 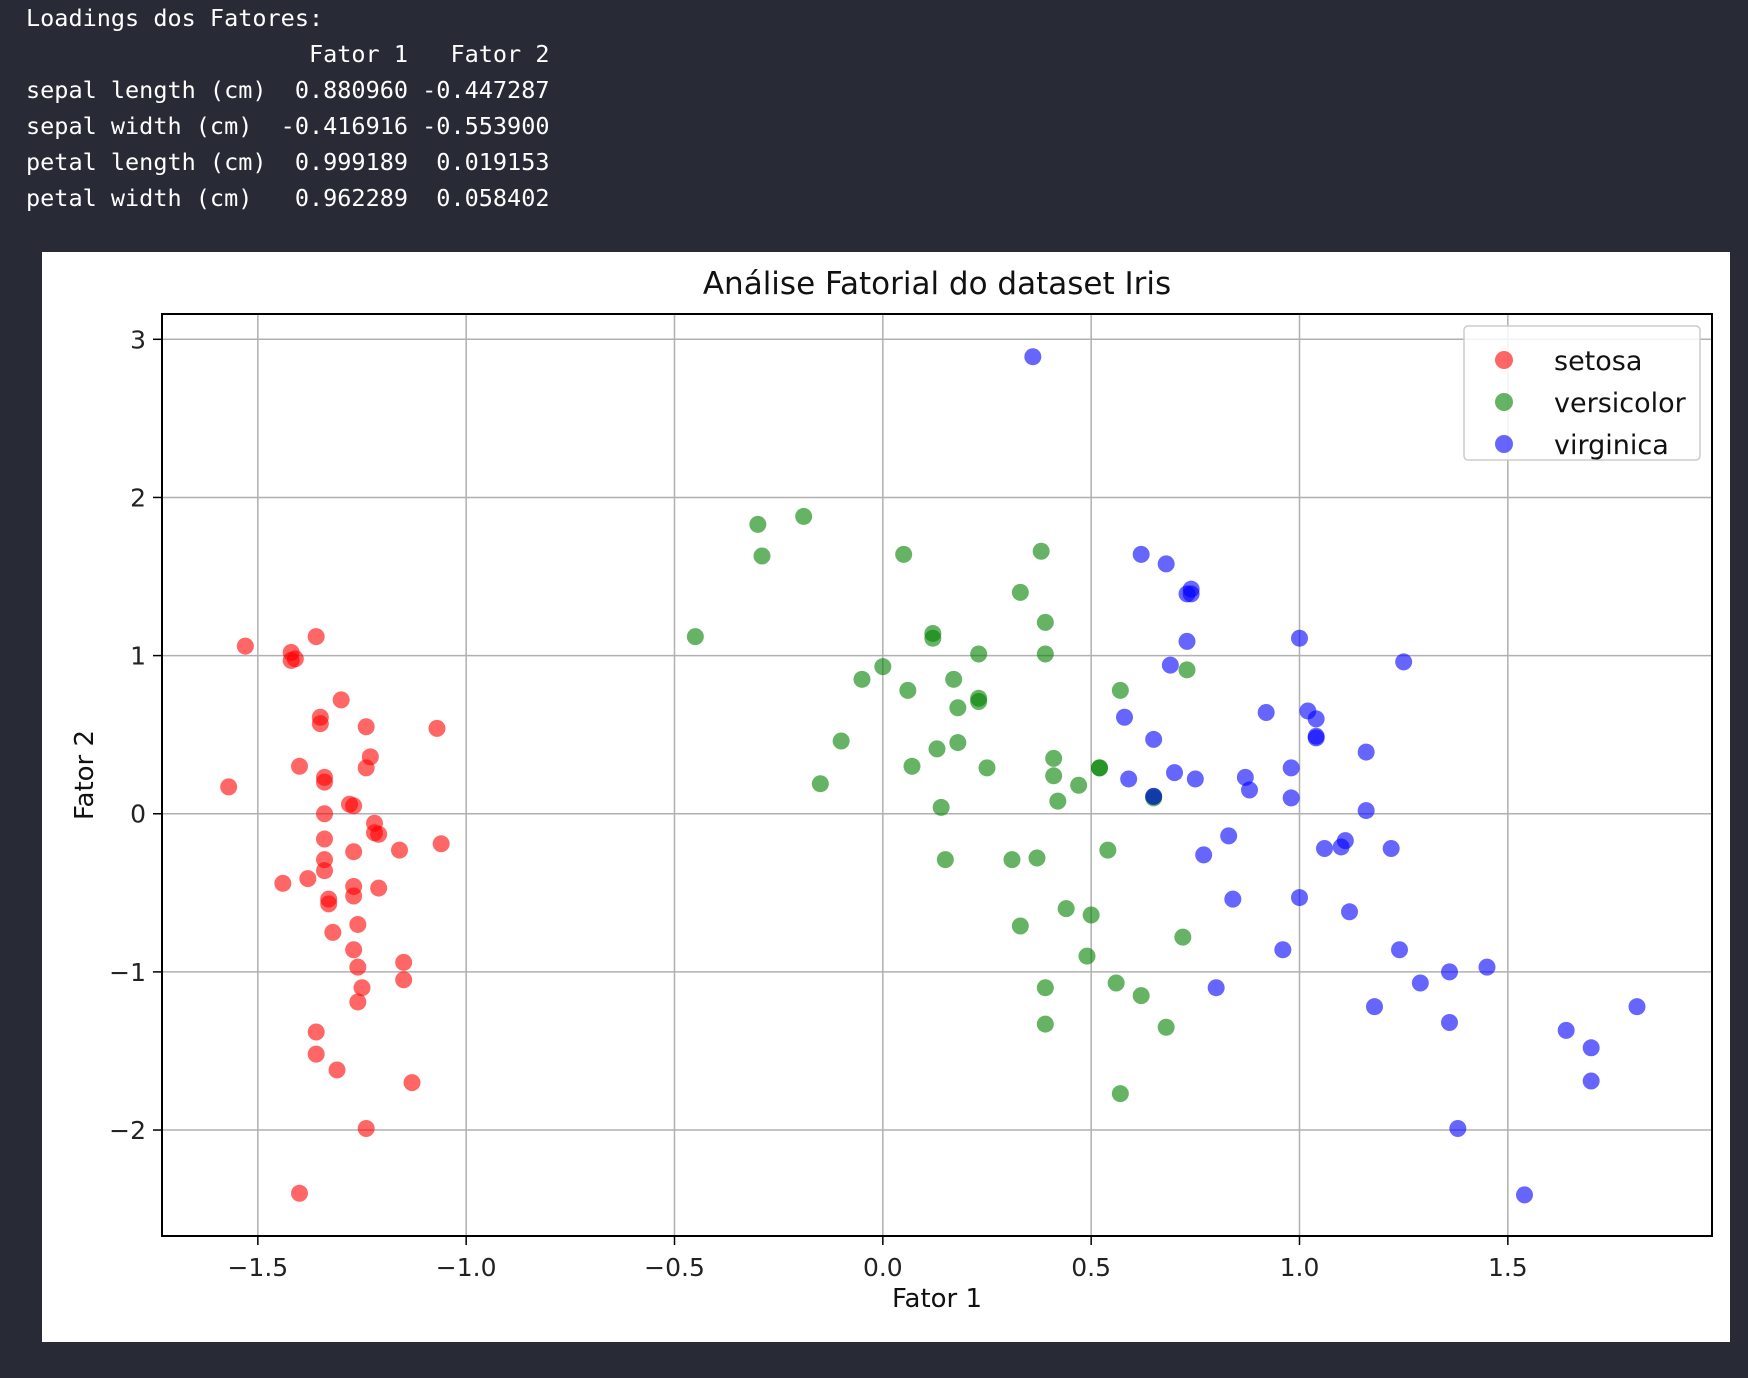 What do you see at coordinates (479, 198) in the screenshot?
I see `console-row-fator2: 0.058402` at bounding box center [479, 198].